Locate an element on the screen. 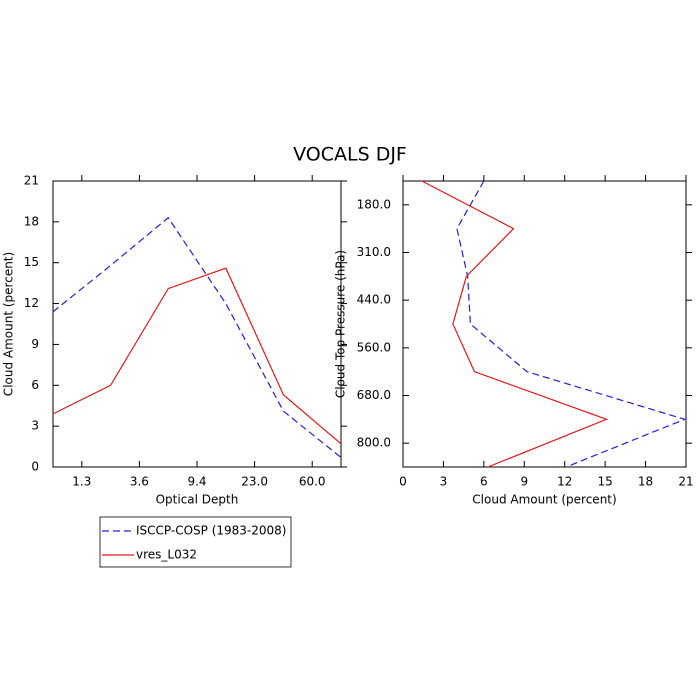 The width and height of the screenshot is (700, 700). x-tick-label: 9.4 is located at coordinates (196, 482).